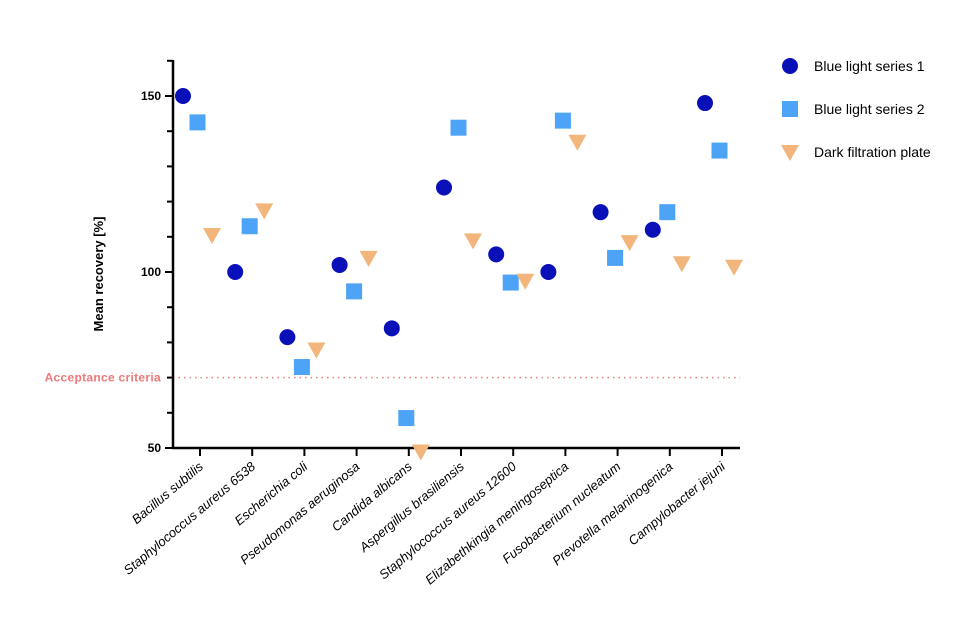 The width and height of the screenshot is (980, 644). Describe the element at coordinates (869, 66) in the screenshot. I see `legend-label: Blue light series 1` at that location.